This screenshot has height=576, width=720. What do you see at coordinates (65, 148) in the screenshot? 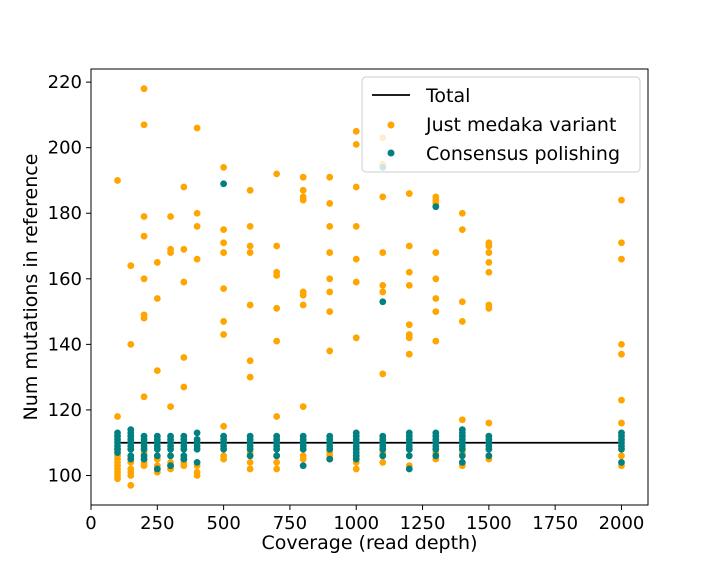
I see `y-tick-label: 200` at bounding box center [65, 148].